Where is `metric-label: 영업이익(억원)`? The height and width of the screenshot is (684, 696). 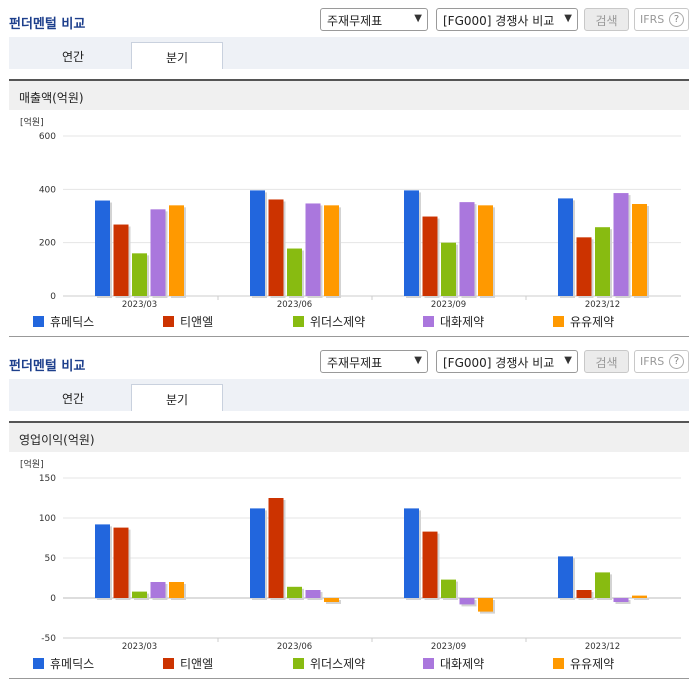 metric-label: 영업이익(억원) is located at coordinates (57, 440).